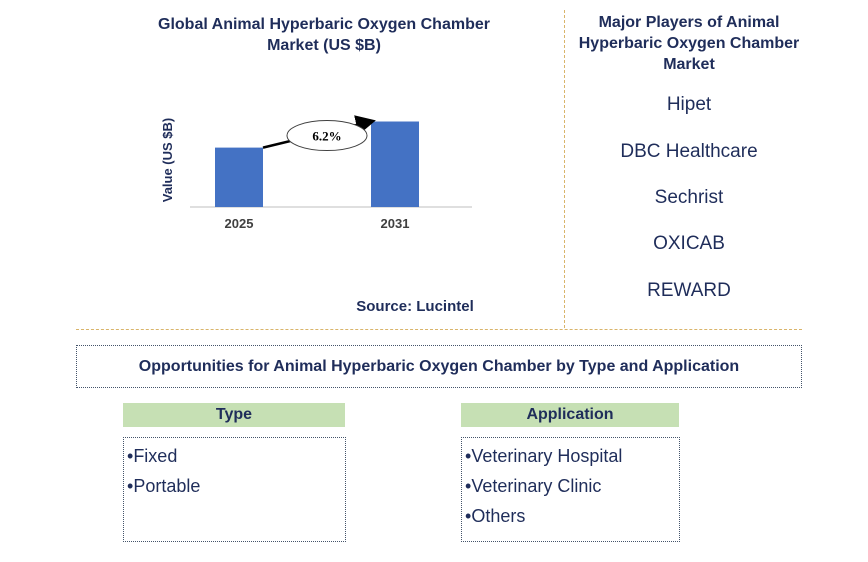 This screenshot has width=868, height=562. What do you see at coordinates (395, 223) in the screenshot?
I see `x-tick-label: 2031` at bounding box center [395, 223].